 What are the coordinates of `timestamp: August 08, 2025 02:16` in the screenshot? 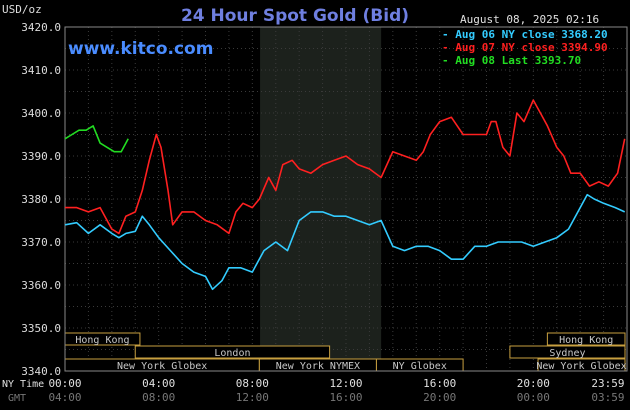 It's located at (529, 19).